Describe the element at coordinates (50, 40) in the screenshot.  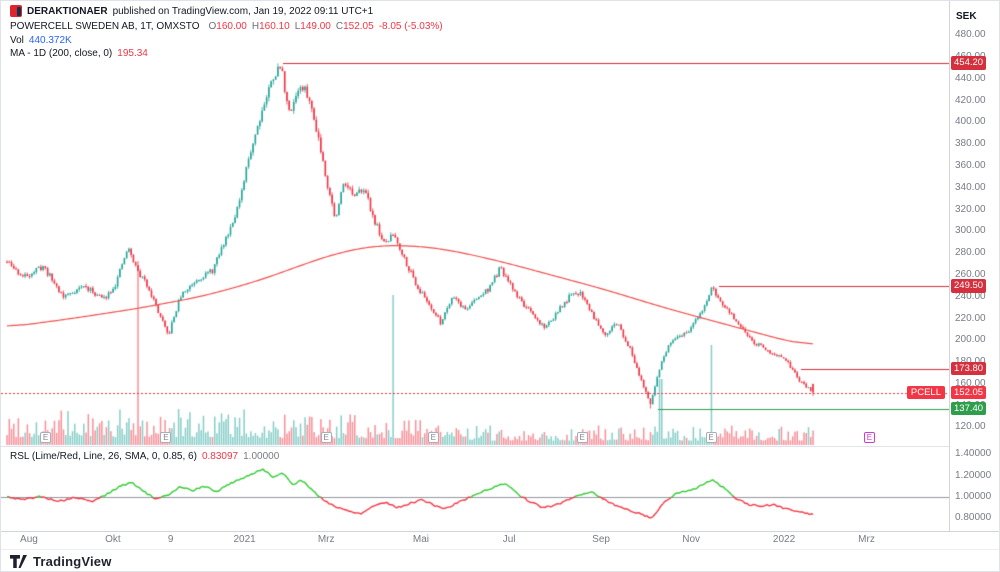
I see `volume-value: 440.372K` at that location.